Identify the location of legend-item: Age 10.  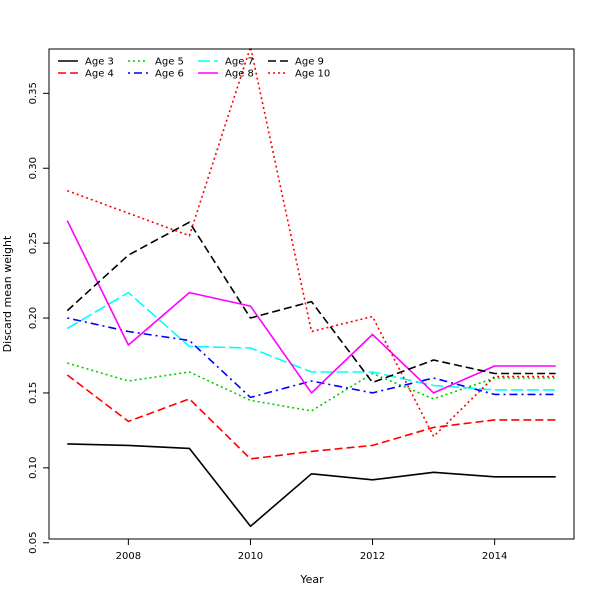
(299, 74).